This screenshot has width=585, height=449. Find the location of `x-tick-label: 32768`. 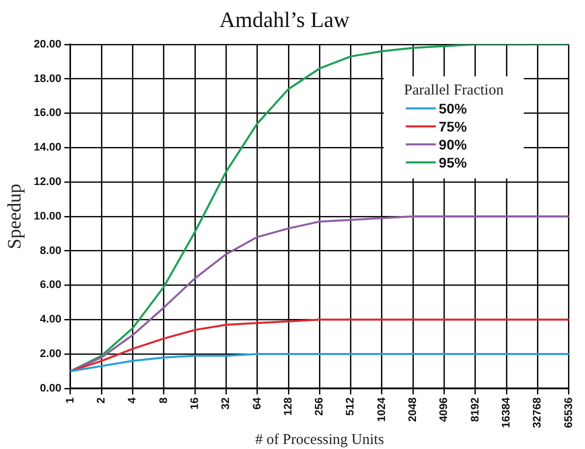

x-tick-label: 32768 is located at coordinates (538, 412).